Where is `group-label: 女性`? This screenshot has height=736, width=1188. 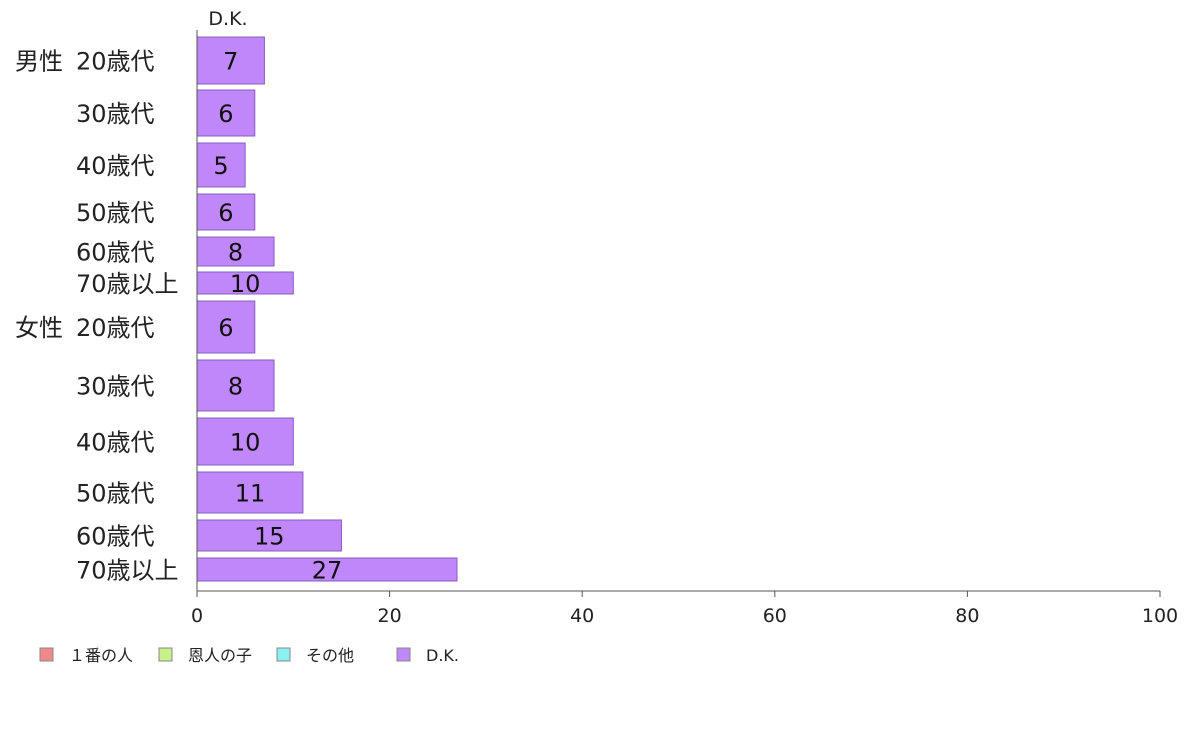
group-label: 女性 is located at coordinates (39, 328).